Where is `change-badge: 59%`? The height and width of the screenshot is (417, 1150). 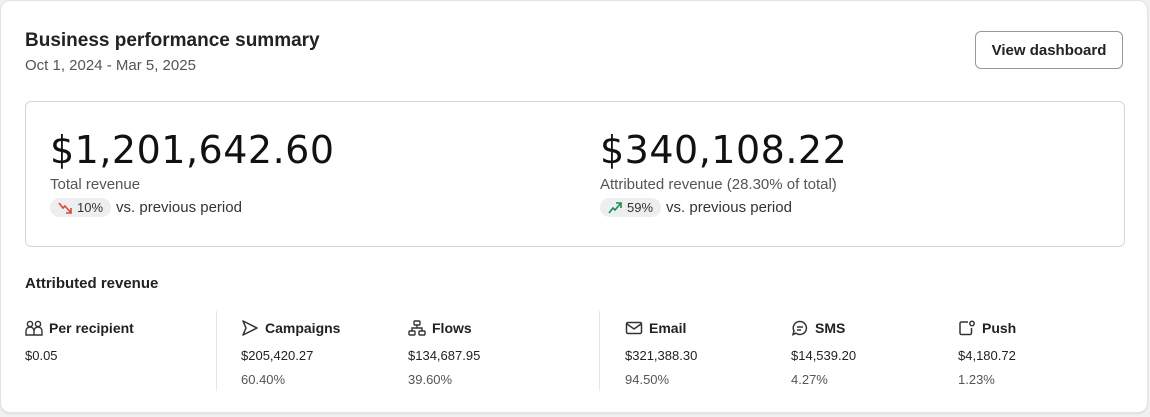
change-badge: 59% is located at coordinates (631, 207).